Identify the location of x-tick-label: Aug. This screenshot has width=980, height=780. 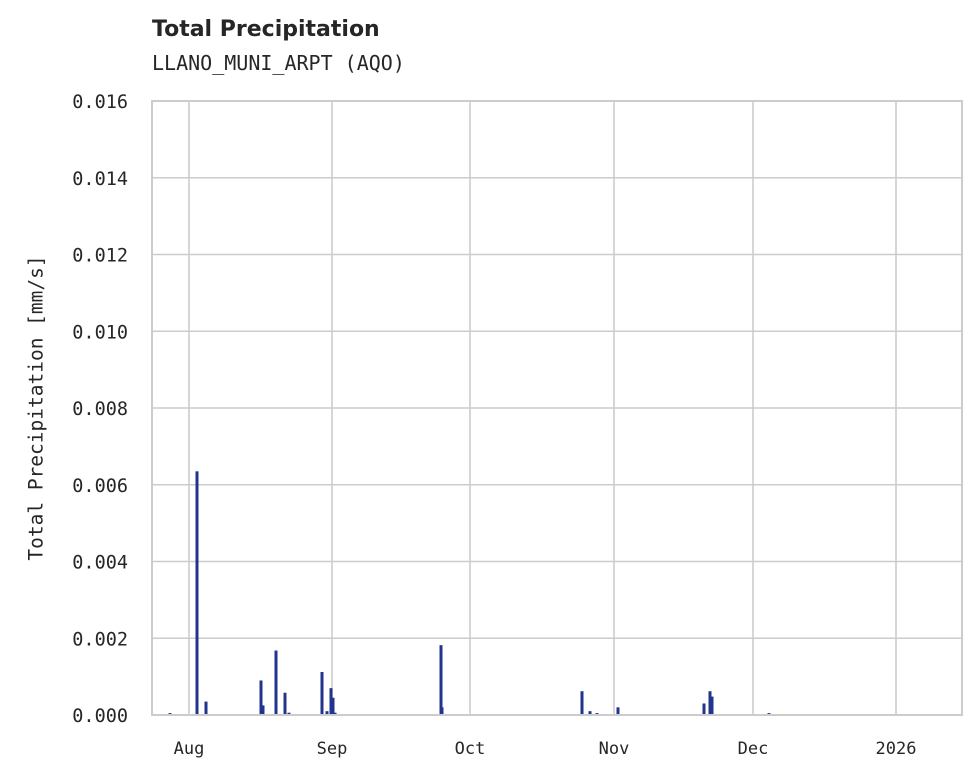
(189, 749).